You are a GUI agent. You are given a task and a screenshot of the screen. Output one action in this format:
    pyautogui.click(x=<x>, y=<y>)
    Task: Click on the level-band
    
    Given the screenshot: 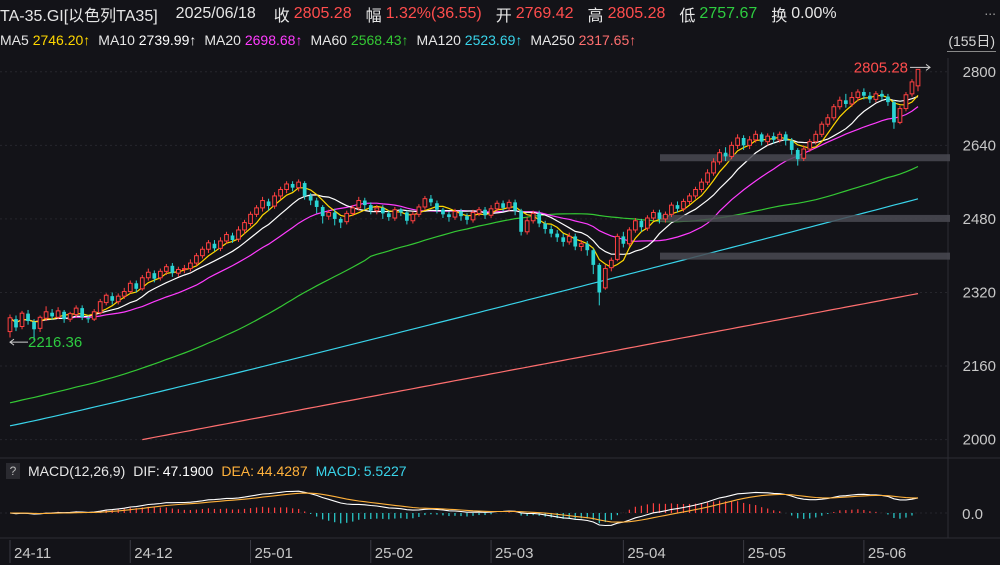 What is the action you would take?
    pyautogui.click(x=805, y=218)
    